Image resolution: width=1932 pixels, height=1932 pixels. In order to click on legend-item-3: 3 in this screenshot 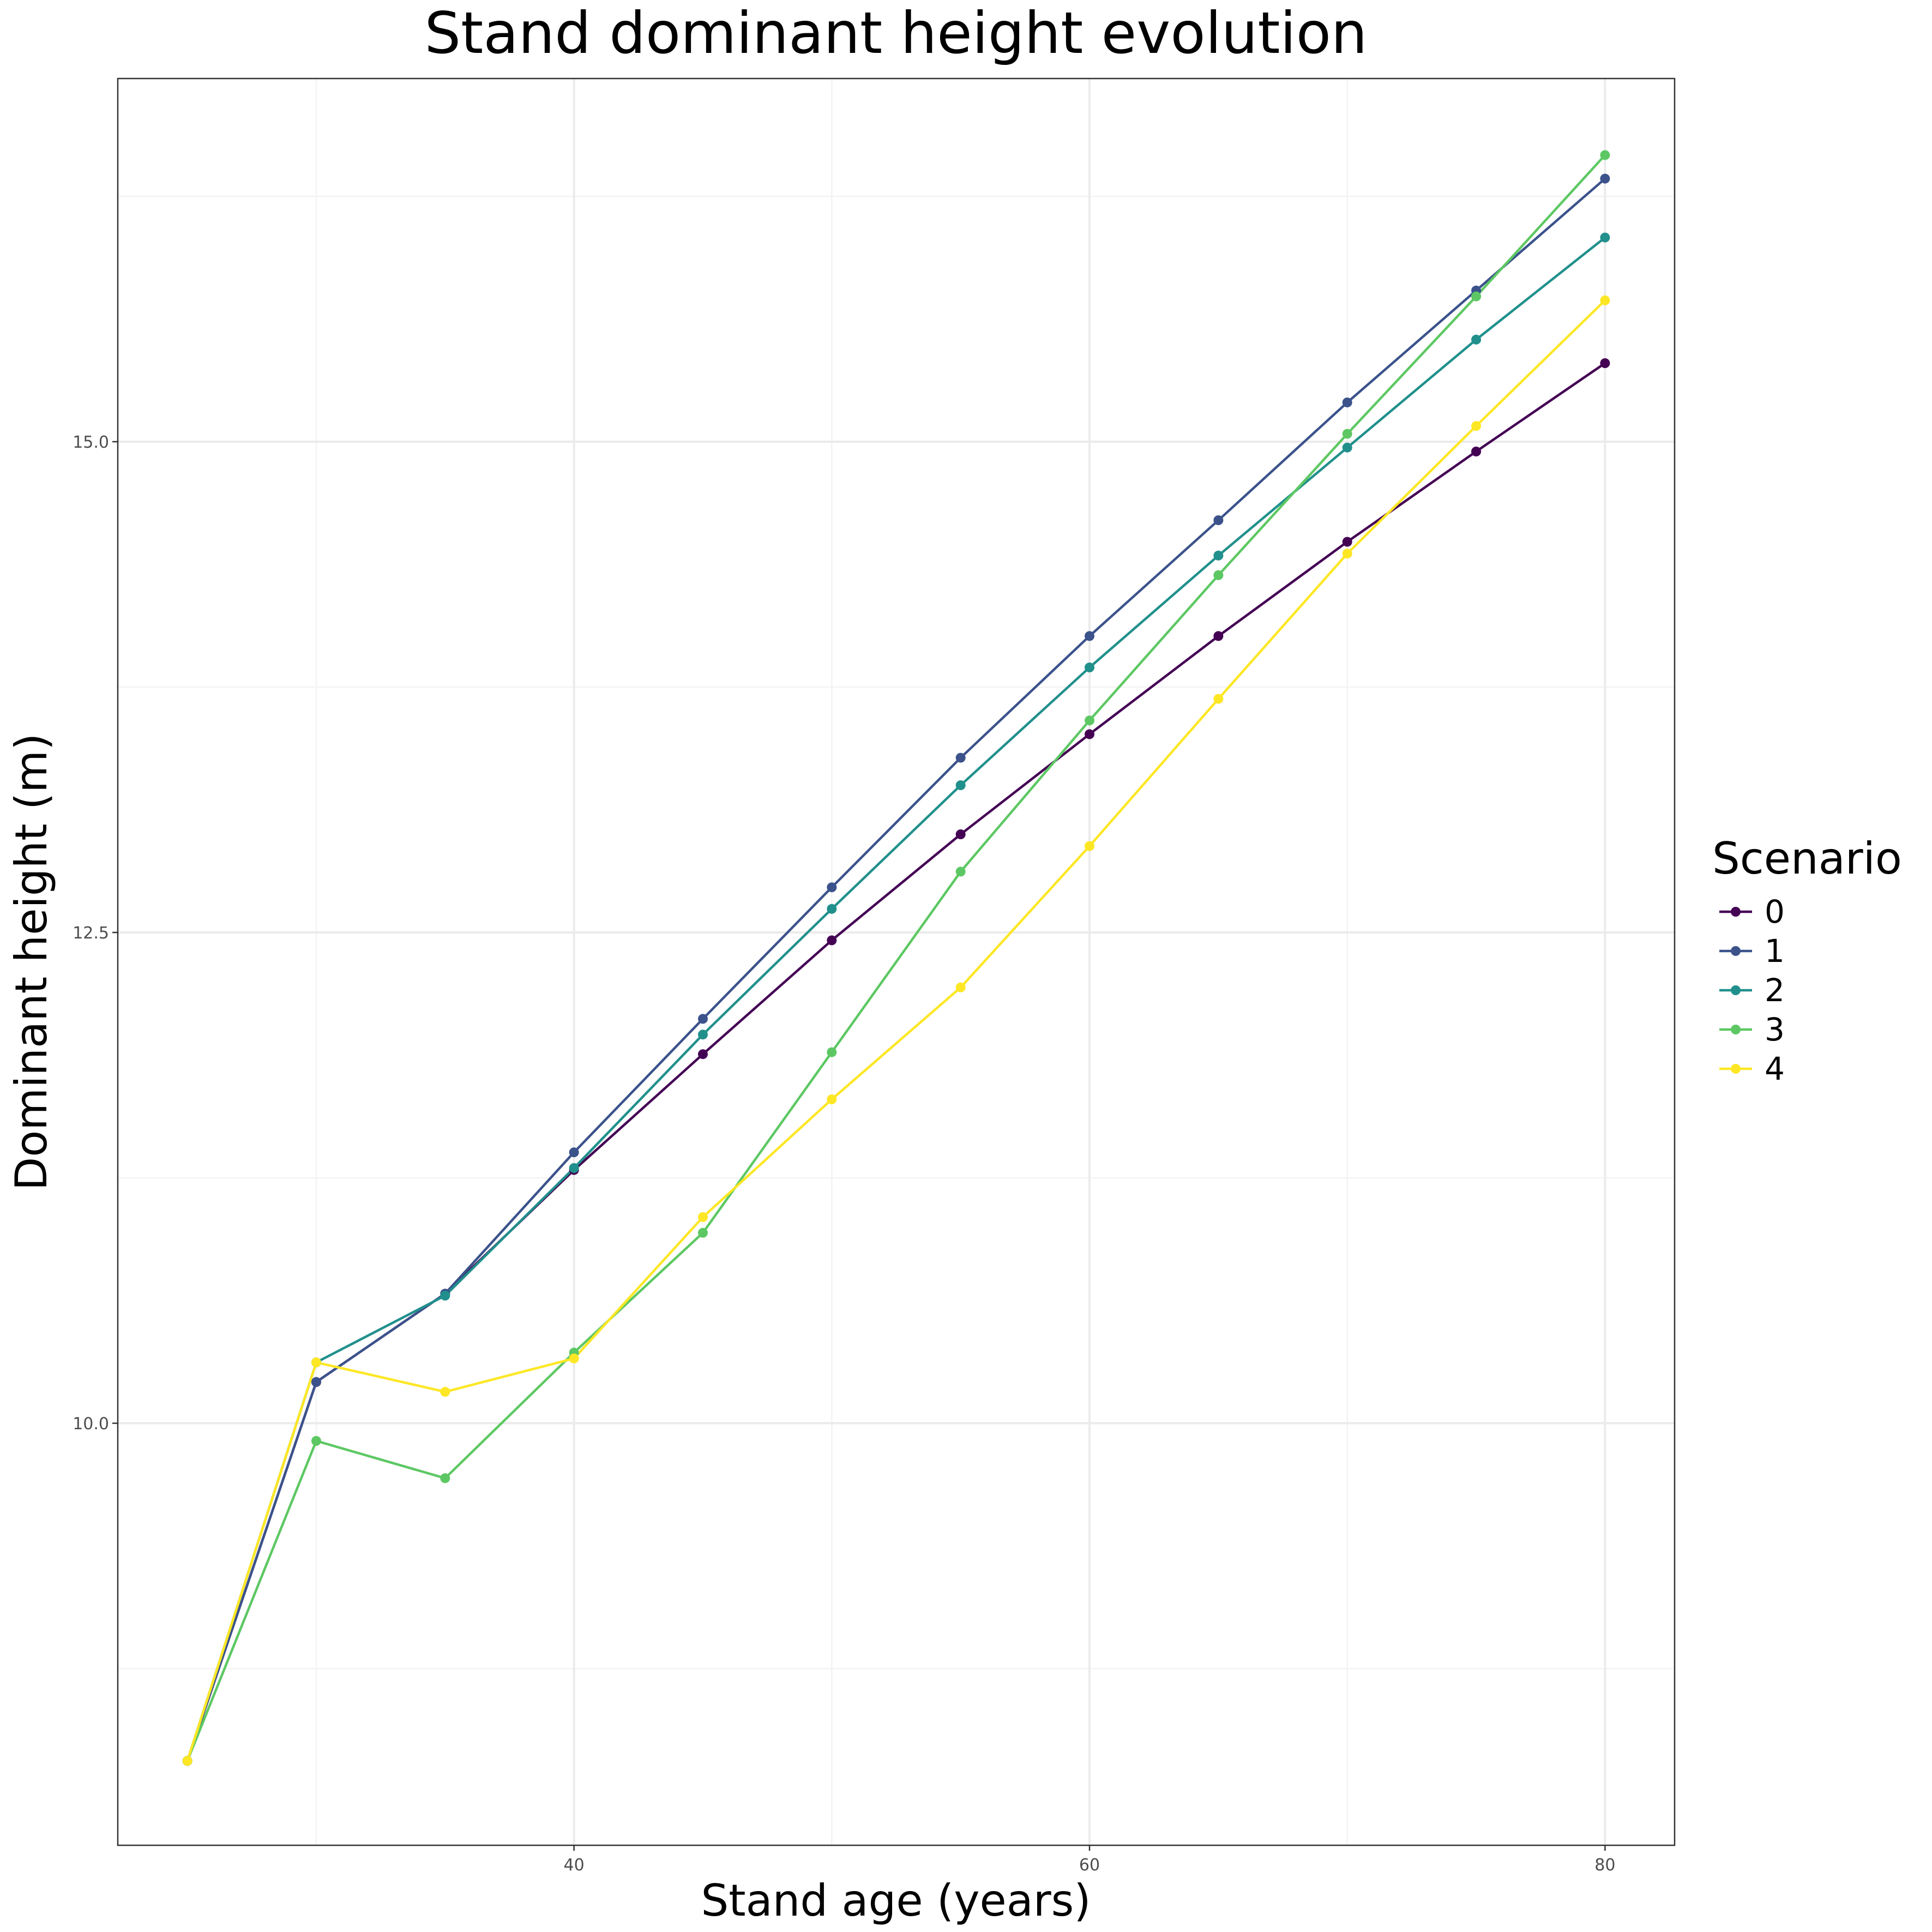, I will do `click(1752, 1029)`.